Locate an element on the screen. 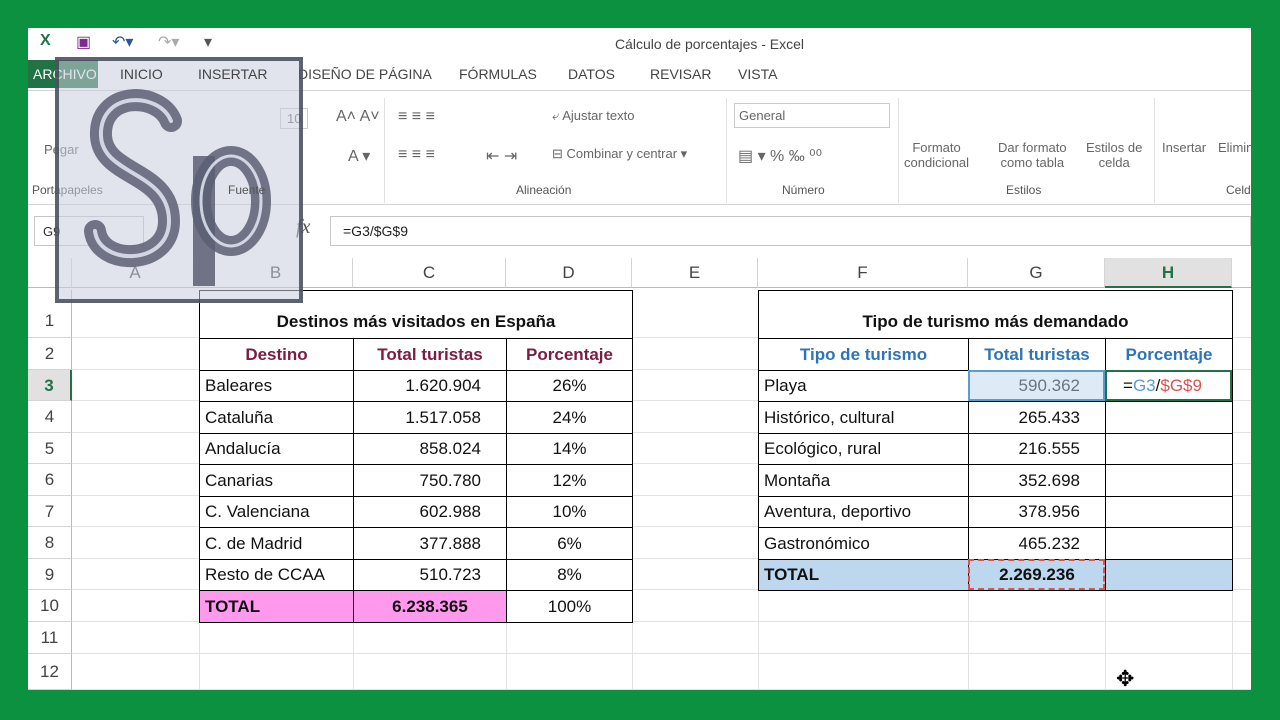 Image resolution: width=1280 pixels, height=720 pixels. undo-icon: ↶▾ is located at coordinates (123, 42).